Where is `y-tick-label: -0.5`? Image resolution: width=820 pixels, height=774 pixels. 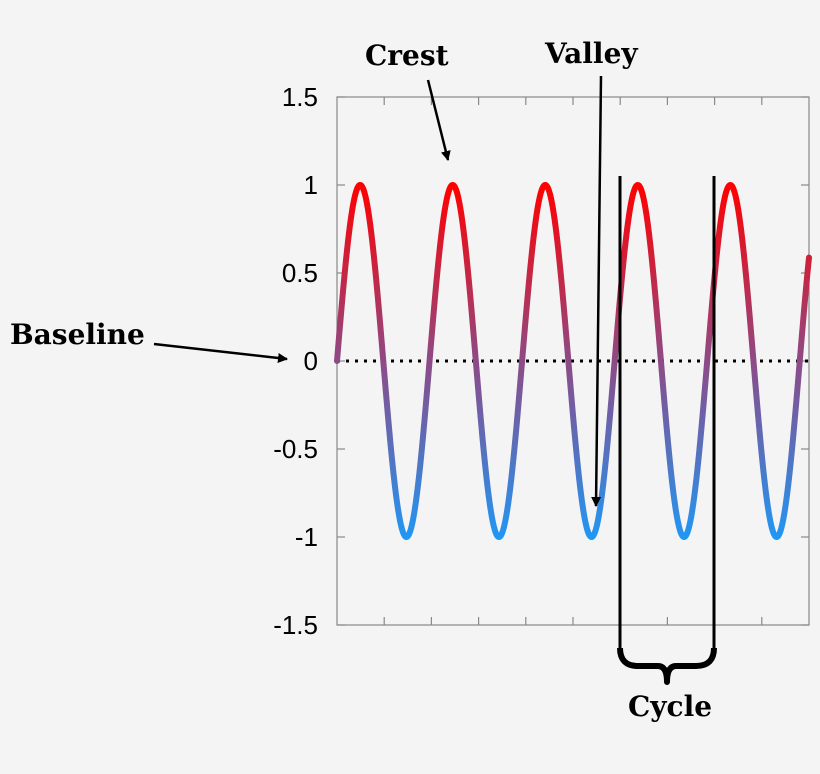 y-tick-label: -0.5 is located at coordinates (295, 449).